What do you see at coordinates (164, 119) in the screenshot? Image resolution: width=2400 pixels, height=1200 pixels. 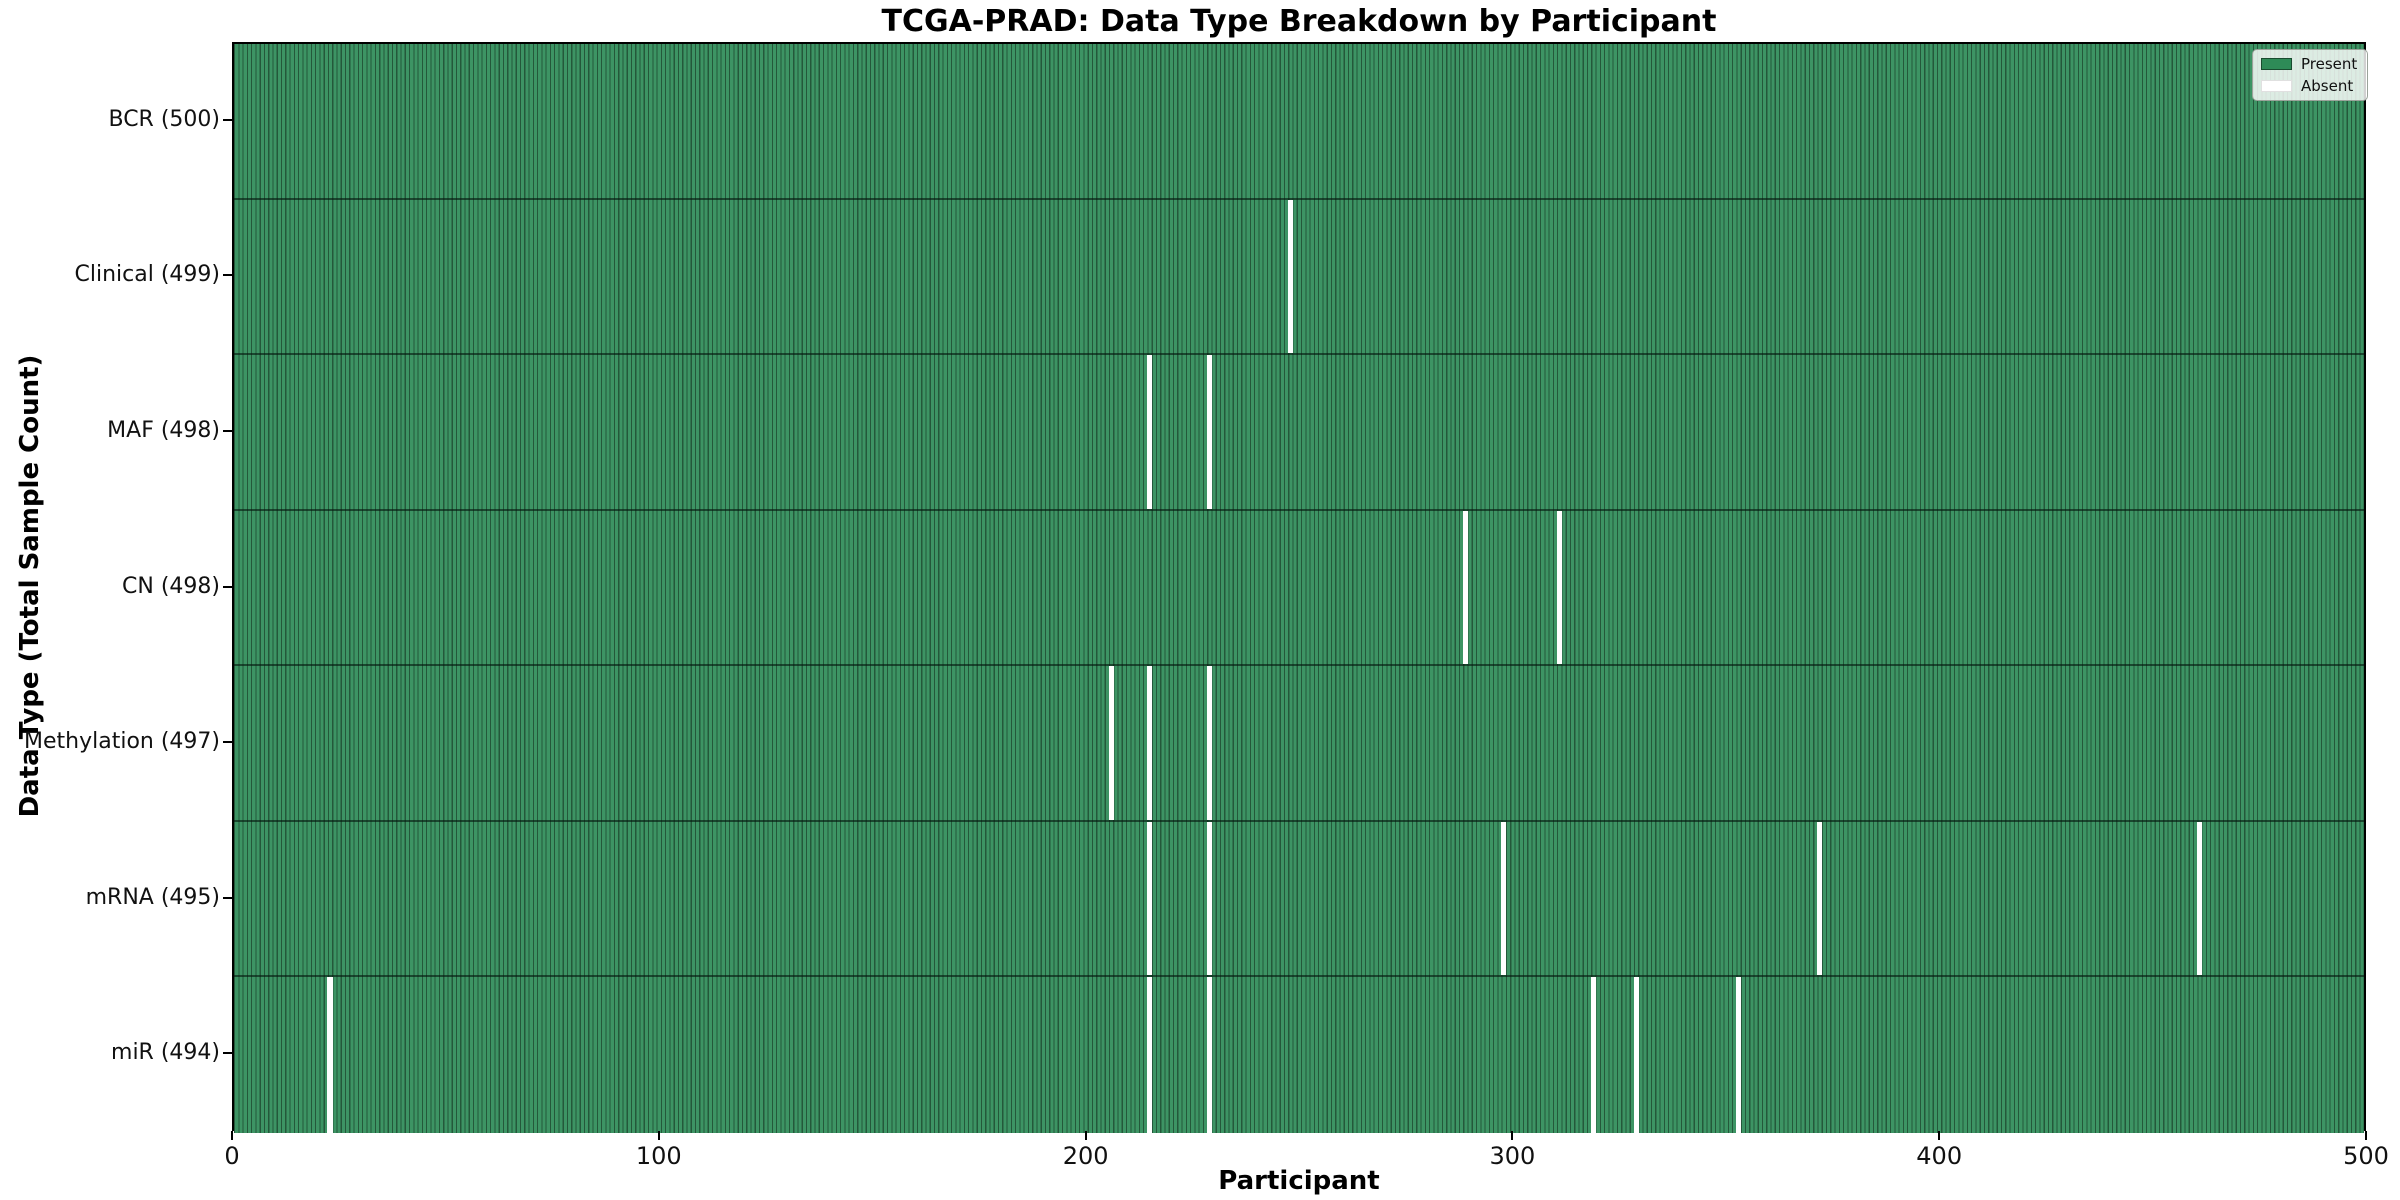 I see `y-tick-label-bcr: BCR (500)` at bounding box center [164, 119].